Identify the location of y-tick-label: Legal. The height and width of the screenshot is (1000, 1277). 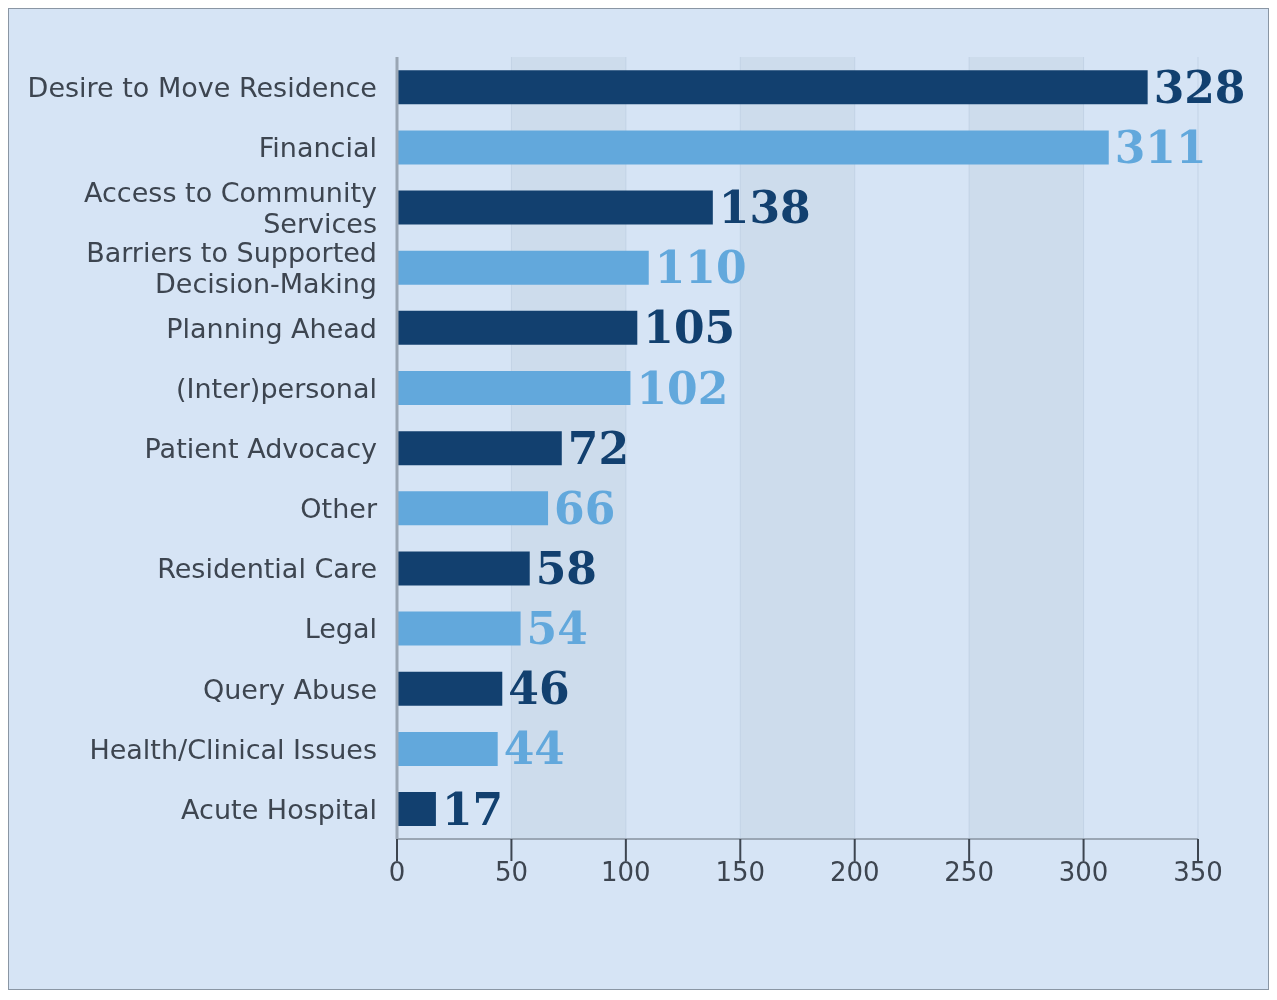
(340, 628).